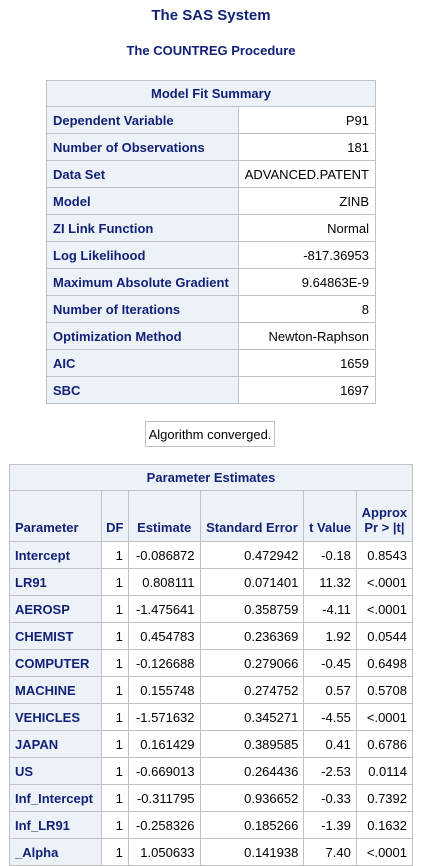 The height and width of the screenshot is (866, 422). Describe the element at coordinates (307, 120) in the screenshot. I see `fit-row-value: P91` at that location.